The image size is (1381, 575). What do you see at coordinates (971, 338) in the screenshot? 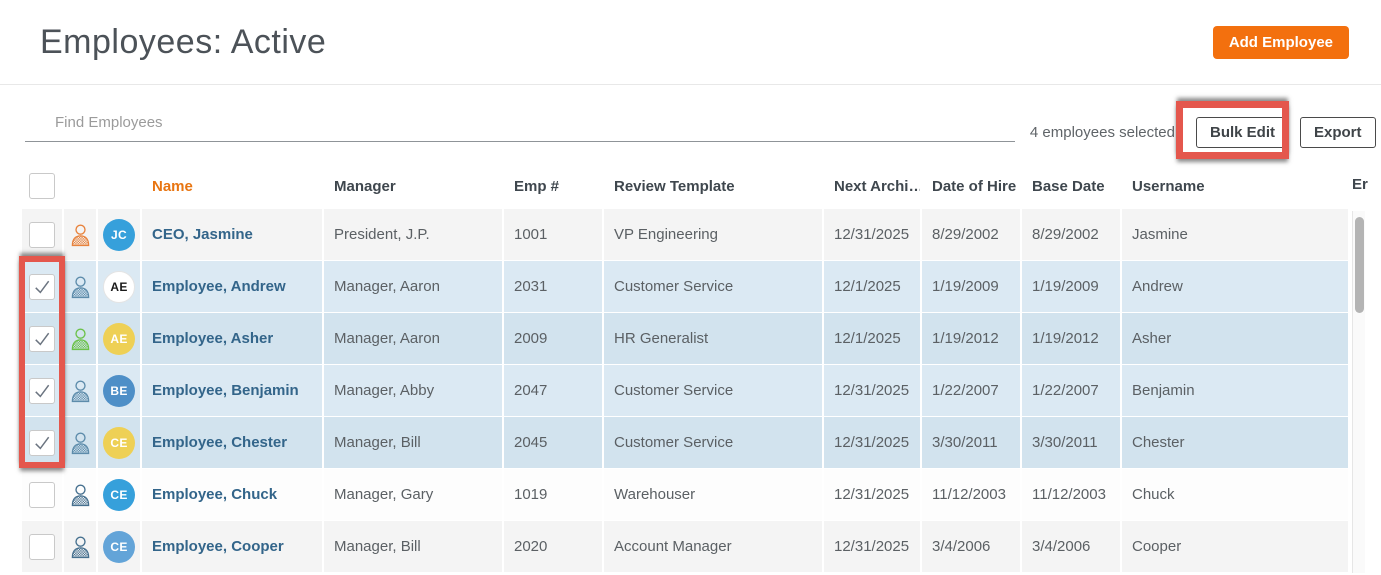
I see `date-of-hire-cell: 1/19/2012` at bounding box center [971, 338].